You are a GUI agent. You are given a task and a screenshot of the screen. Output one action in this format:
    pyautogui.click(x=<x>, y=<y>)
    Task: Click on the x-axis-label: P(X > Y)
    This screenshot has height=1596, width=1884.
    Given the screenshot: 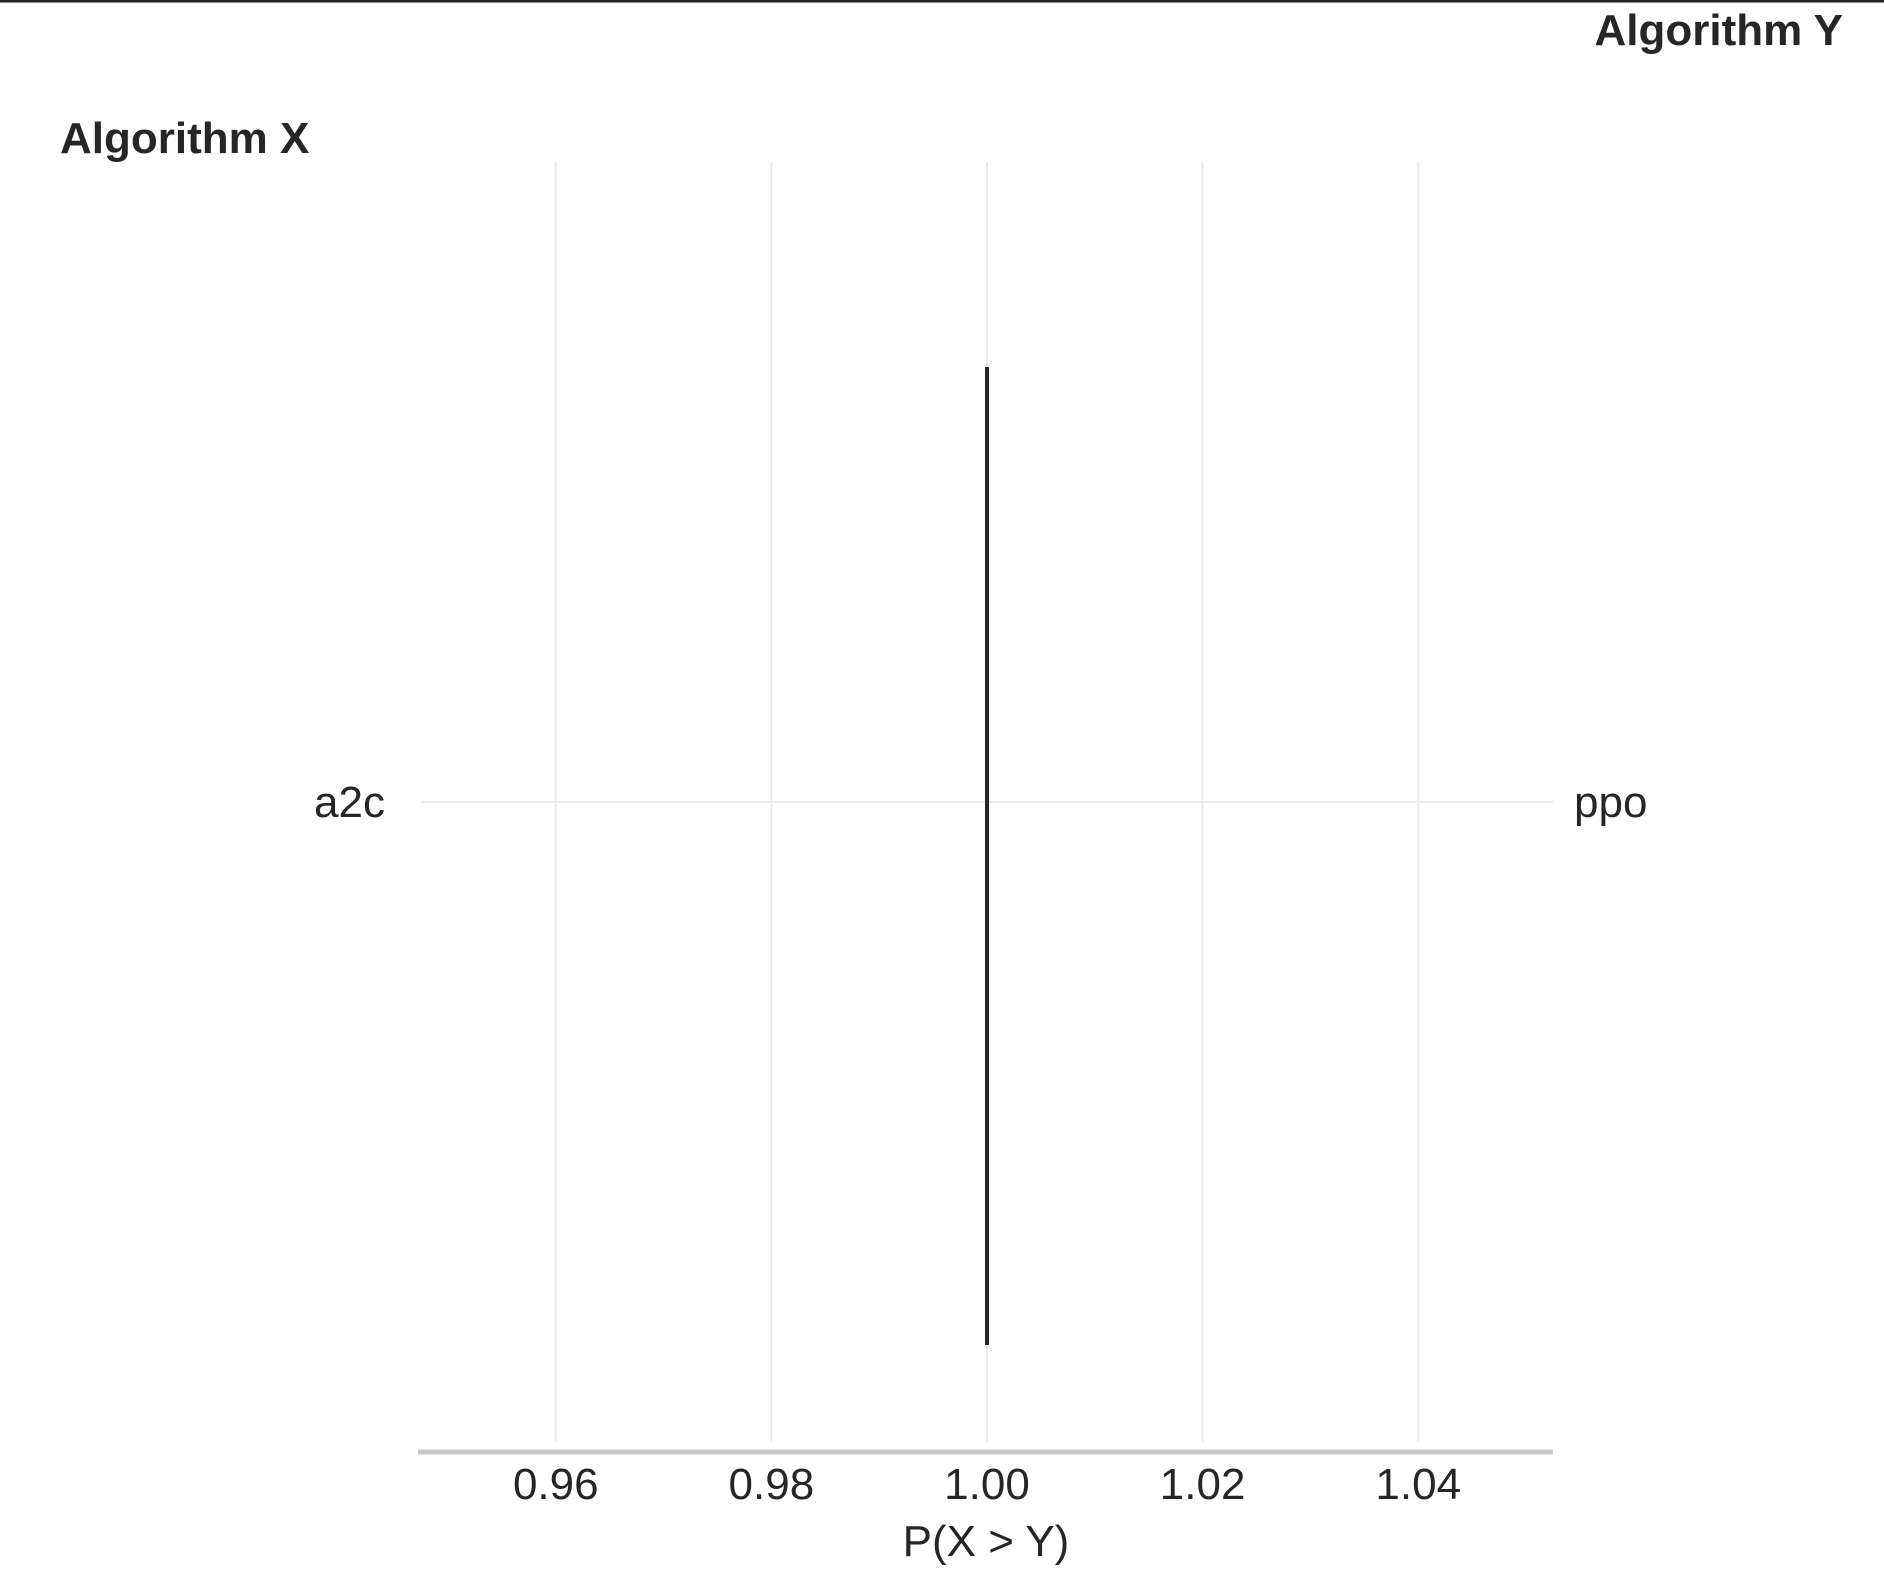 What is the action you would take?
    pyautogui.click(x=986, y=1541)
    